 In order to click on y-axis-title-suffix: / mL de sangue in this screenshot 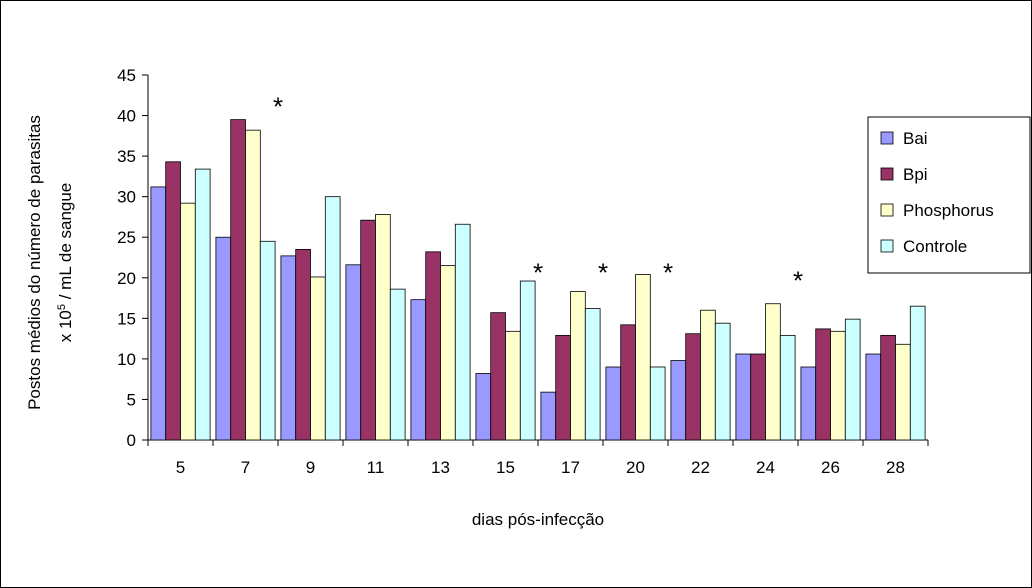, I will do `click(65, 243)`.